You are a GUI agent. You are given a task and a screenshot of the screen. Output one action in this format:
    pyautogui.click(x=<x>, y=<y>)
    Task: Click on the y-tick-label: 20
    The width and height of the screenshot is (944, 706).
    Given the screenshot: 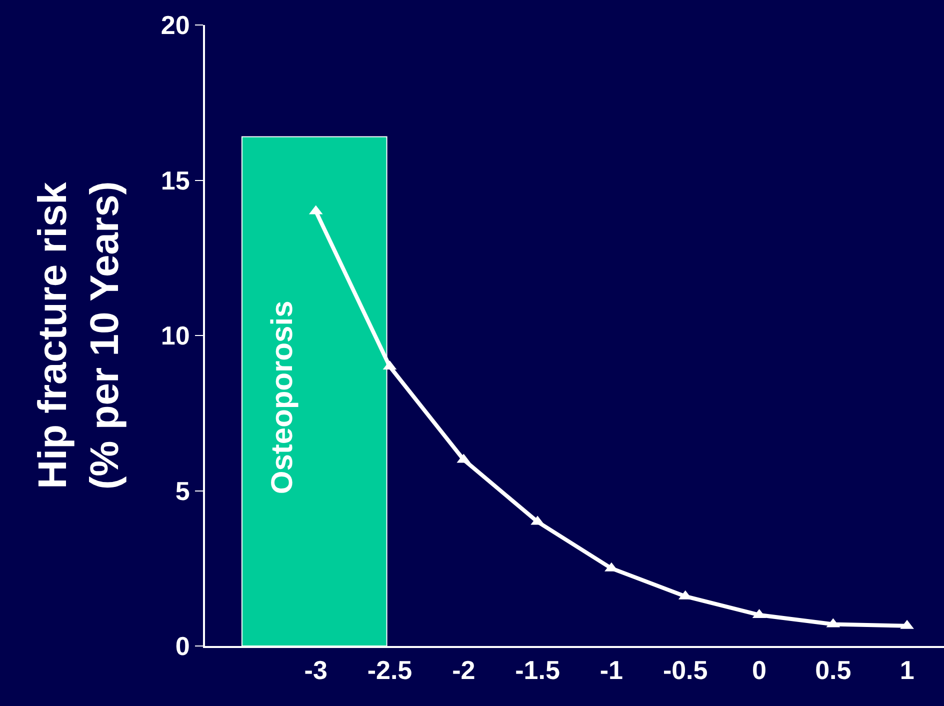 What is the action you would take?
    pyautogui.click(x=175, y=25)
    